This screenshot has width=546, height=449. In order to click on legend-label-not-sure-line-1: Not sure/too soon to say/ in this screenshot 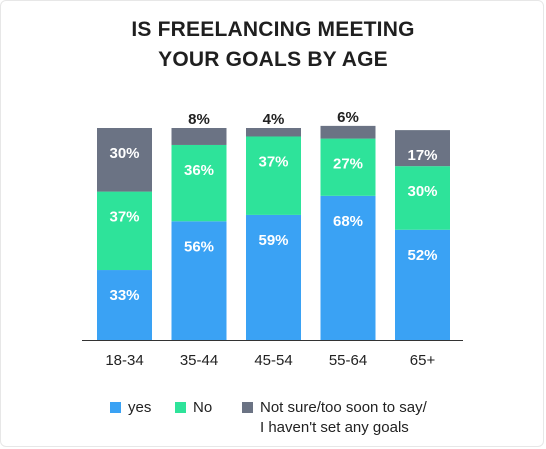, I will do `click(343, 407)`.